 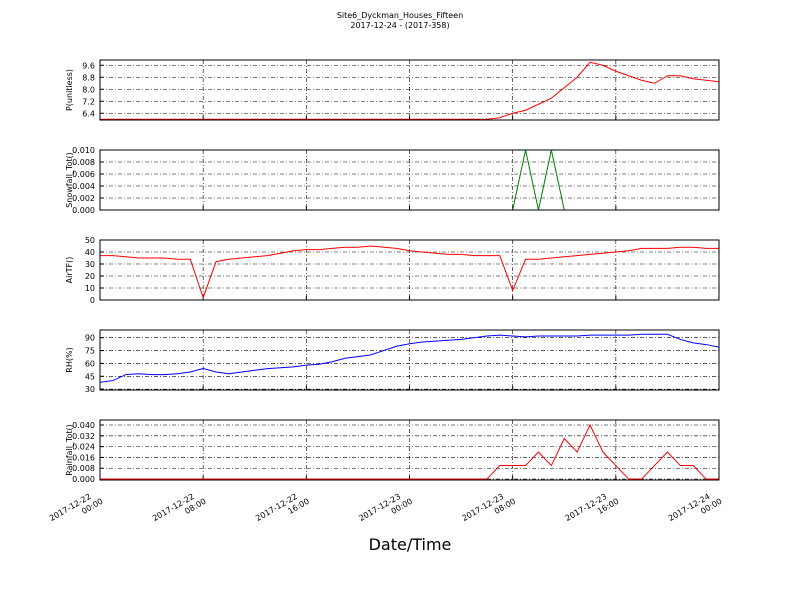 What do you see at coordinates (88, 65) in the screenshot?
I see `y-tick-label: 9.6` at bounding box center [88, 65].